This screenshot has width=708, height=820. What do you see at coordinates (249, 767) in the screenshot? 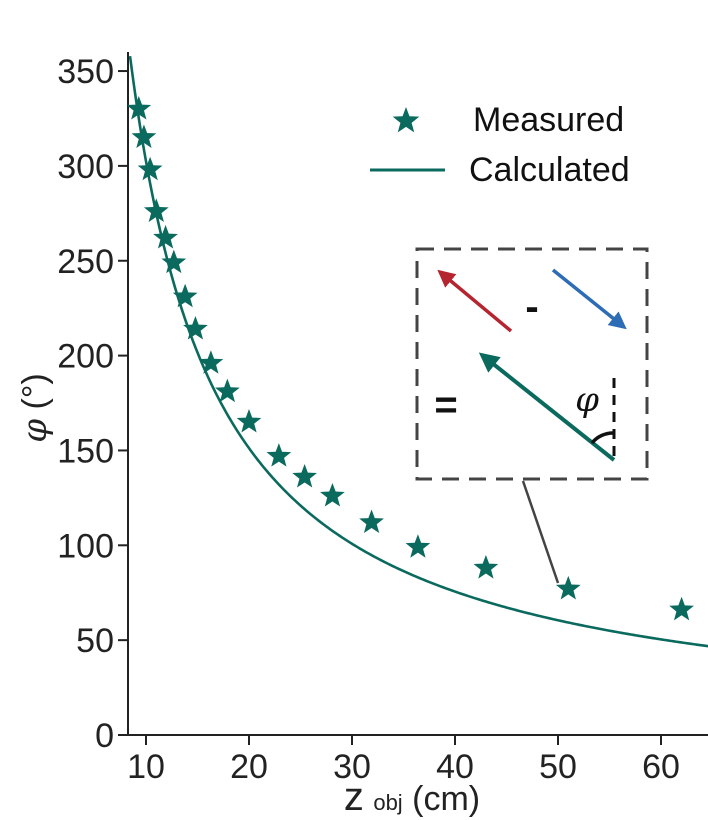
I see `x-tick-label: 20` at bounding box center [249, 767].